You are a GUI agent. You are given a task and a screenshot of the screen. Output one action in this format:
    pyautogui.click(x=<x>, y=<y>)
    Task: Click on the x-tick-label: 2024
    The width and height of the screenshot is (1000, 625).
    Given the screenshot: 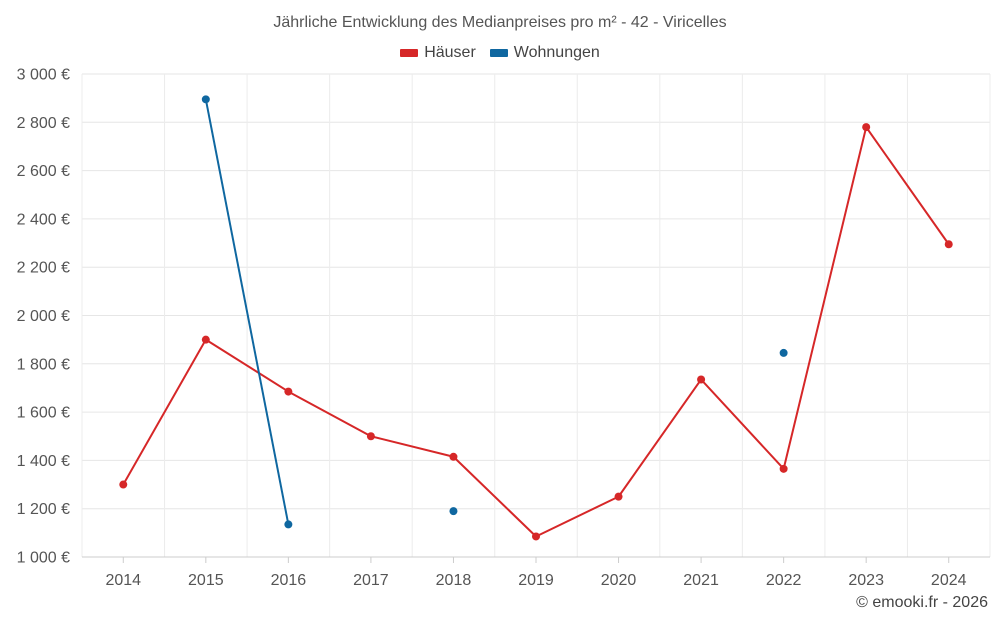 What is the action you would take?
    pyautogui.click(x=949, y=580)
    